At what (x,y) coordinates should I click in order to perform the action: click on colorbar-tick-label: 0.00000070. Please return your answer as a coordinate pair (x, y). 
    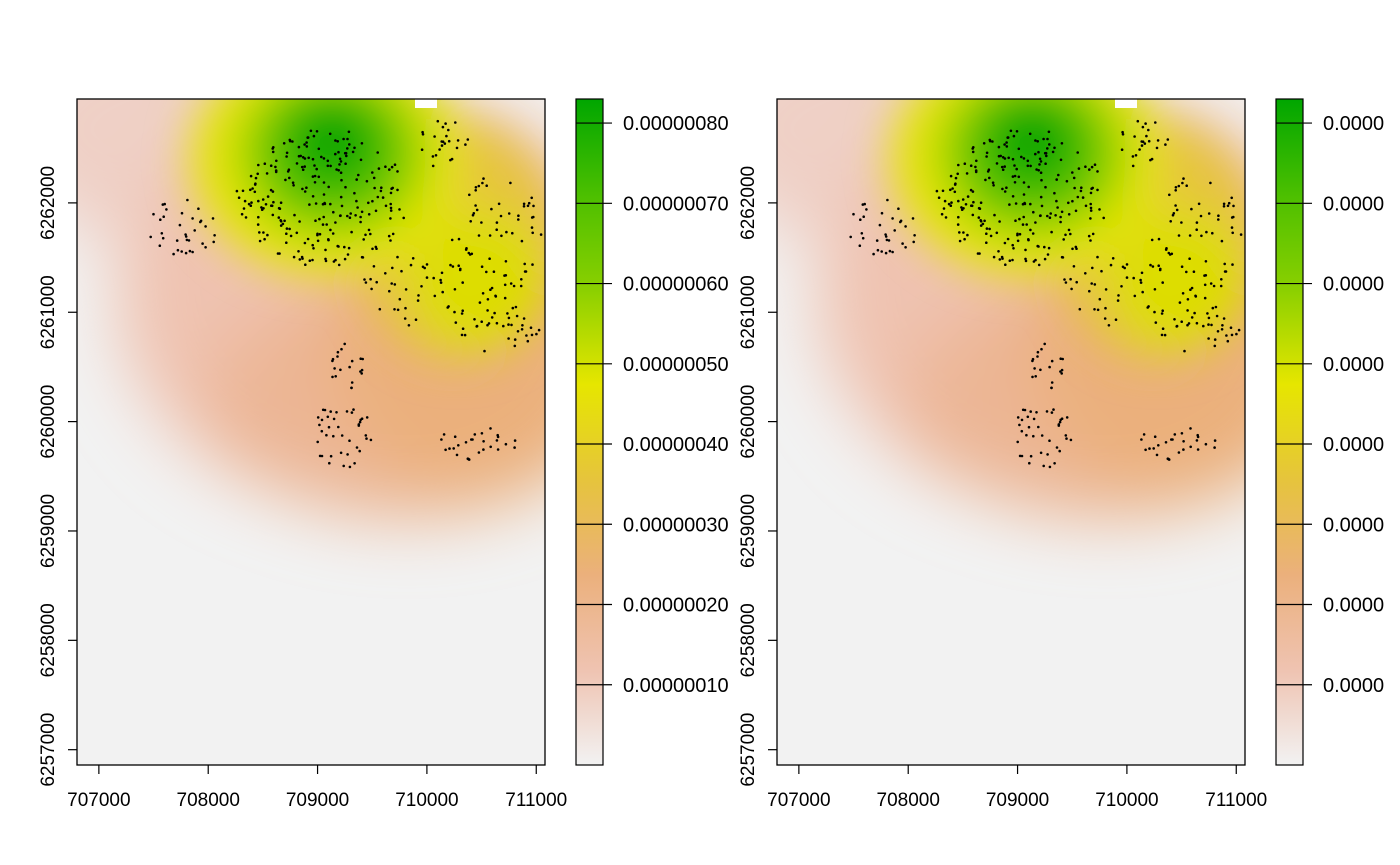
    Looking at the image, I should click on (676, 204).